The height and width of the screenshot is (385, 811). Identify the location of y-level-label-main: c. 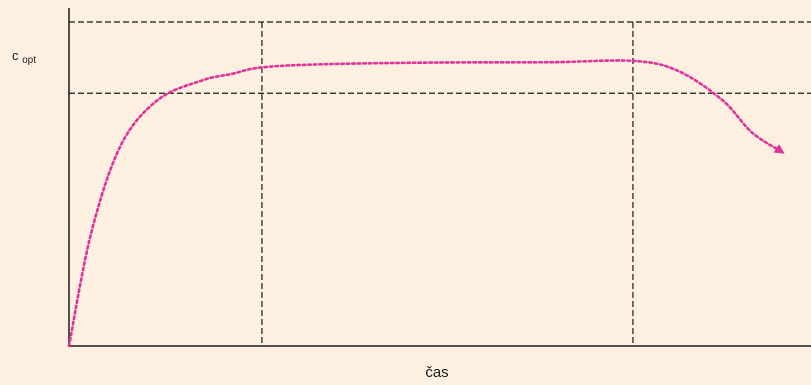
(15, 55).